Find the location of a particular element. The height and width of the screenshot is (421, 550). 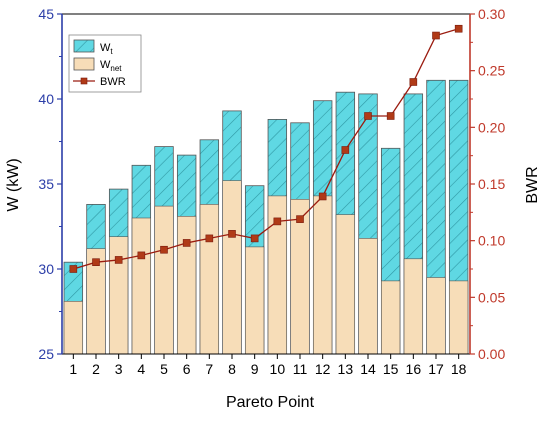

x-tick-label: 5 is located at coordinates (164, 369).